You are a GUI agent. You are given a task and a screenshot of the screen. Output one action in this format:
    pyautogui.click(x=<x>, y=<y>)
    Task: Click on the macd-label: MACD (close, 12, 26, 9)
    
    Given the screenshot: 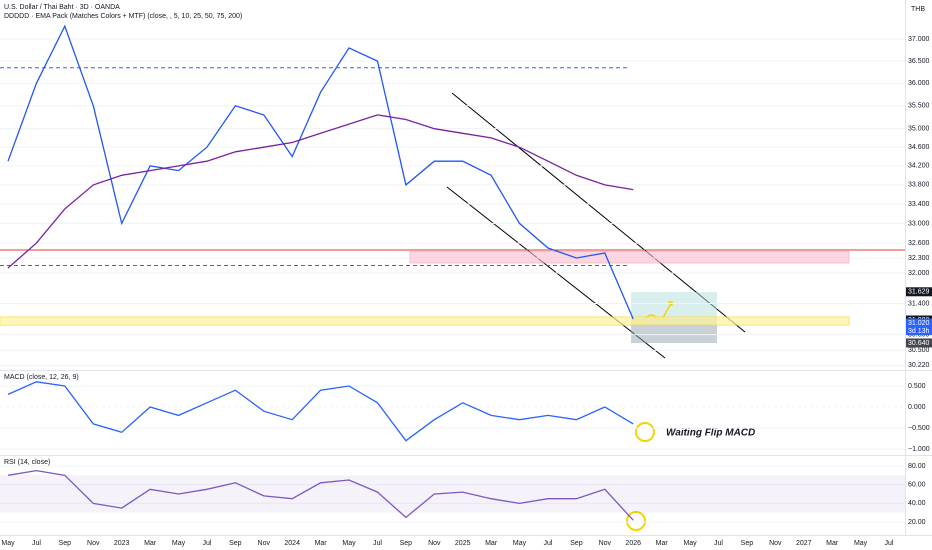 What is the action you would take?
    pyautogui.click(x=41, y=377)
    